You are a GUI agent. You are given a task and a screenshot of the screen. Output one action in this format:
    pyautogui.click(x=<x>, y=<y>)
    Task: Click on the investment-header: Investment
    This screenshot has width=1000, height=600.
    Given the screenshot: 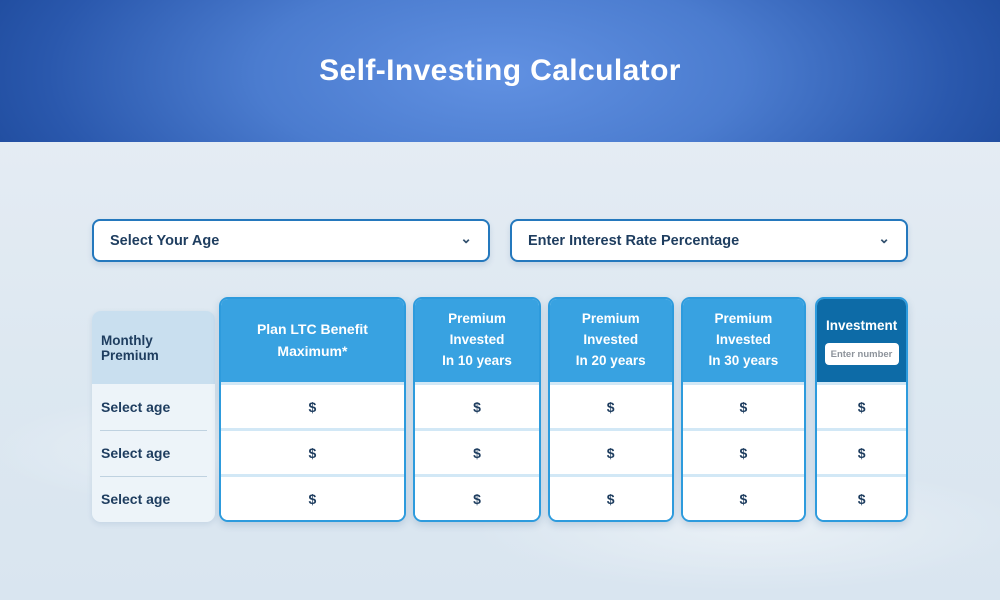 What is the action you would take?
    pyautogui.click(x=861, y=340)
    